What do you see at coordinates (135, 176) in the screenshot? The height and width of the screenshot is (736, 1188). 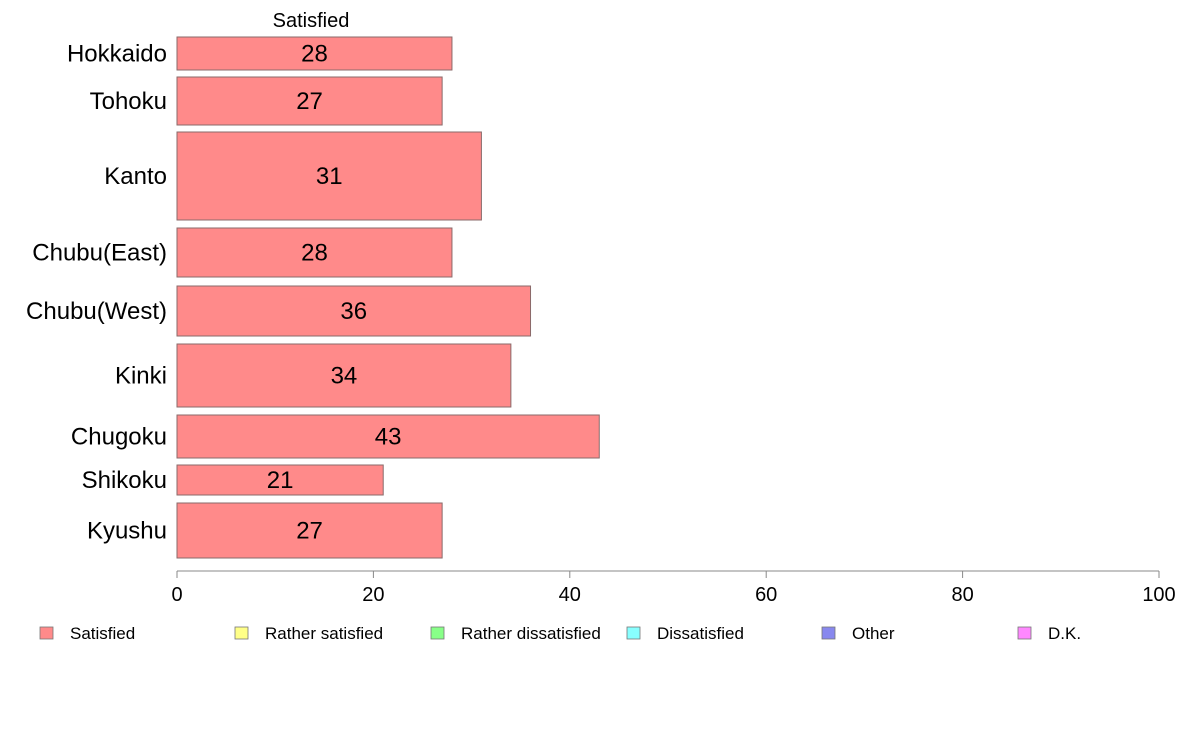 I see `category-label: Kanto` at bounding box center [135, 176].